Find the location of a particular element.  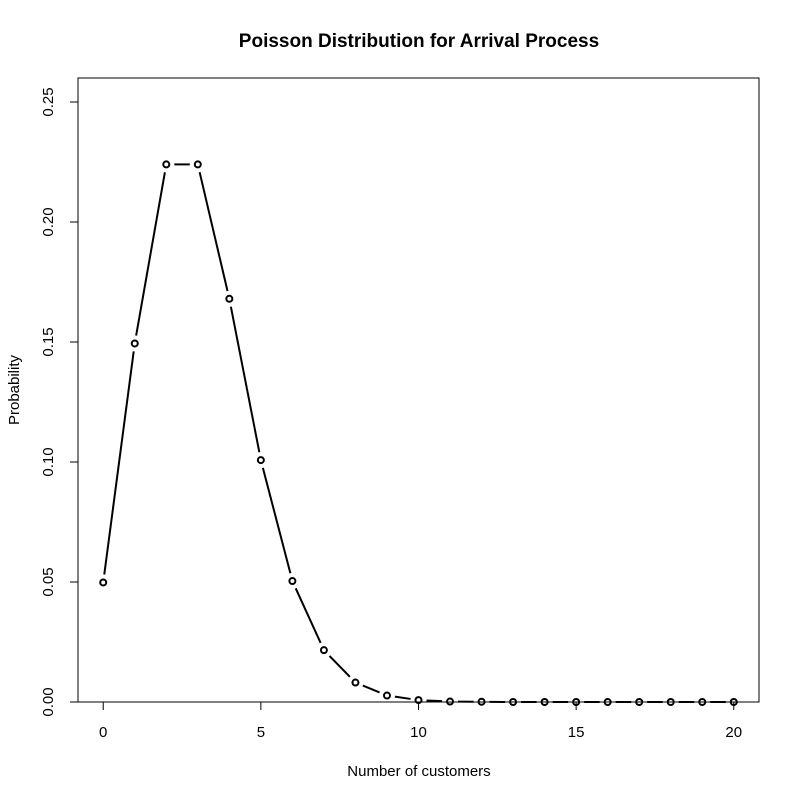

y-tick-label: 0.00 is located at coordinates (48, 701).